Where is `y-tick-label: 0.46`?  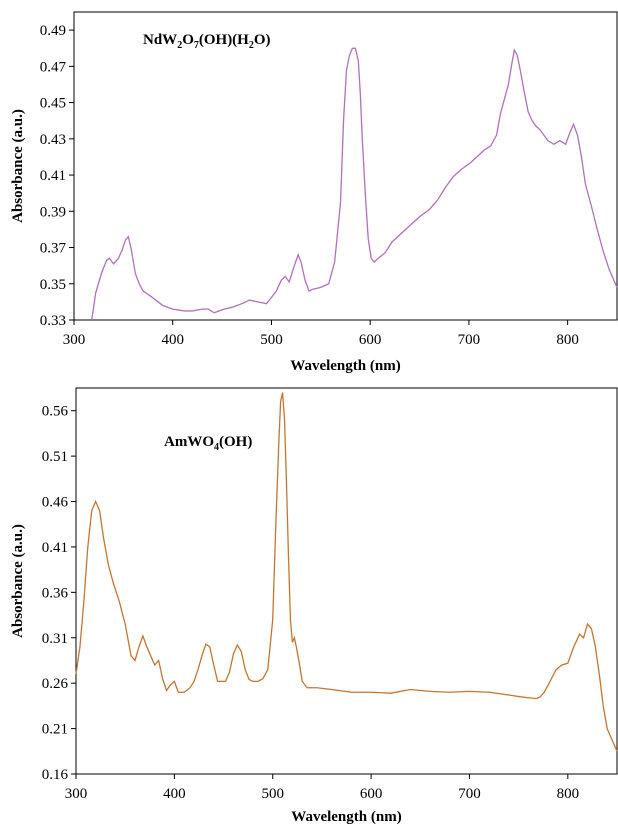
y-tick-label: 0.46 is located at coordinates (55, 503).